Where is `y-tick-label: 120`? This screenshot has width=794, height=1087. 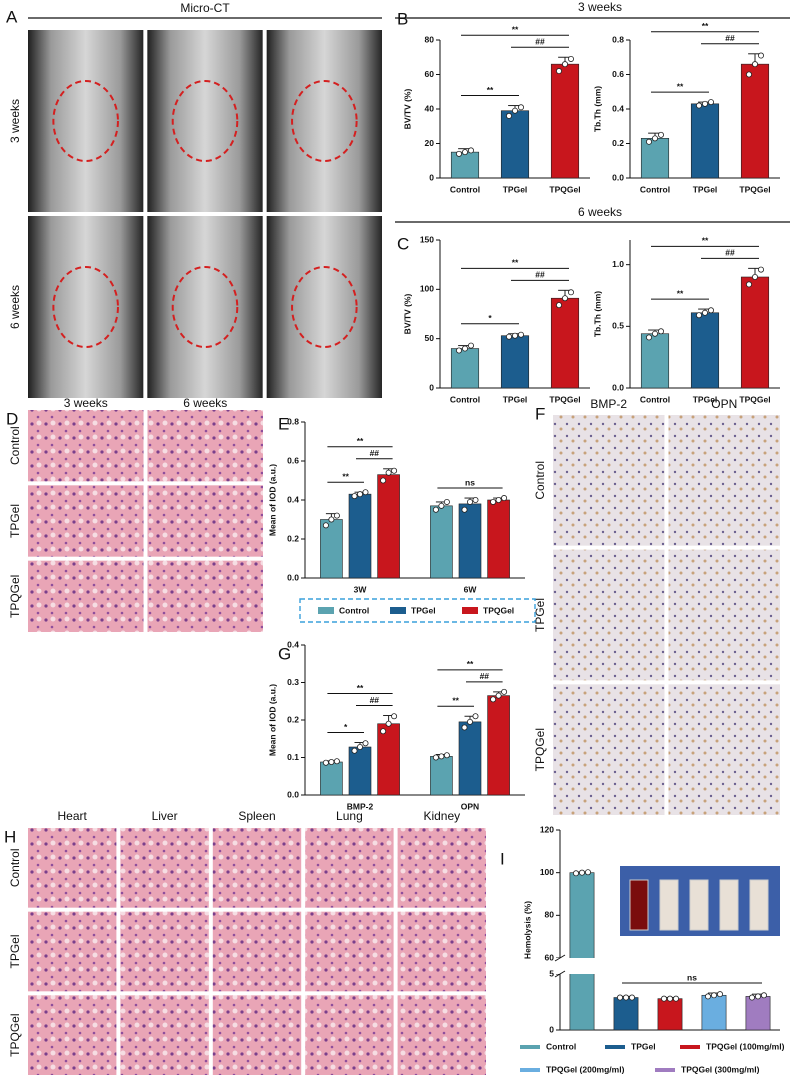 y-tick-label: 120 is located at coordinates (547, 829).